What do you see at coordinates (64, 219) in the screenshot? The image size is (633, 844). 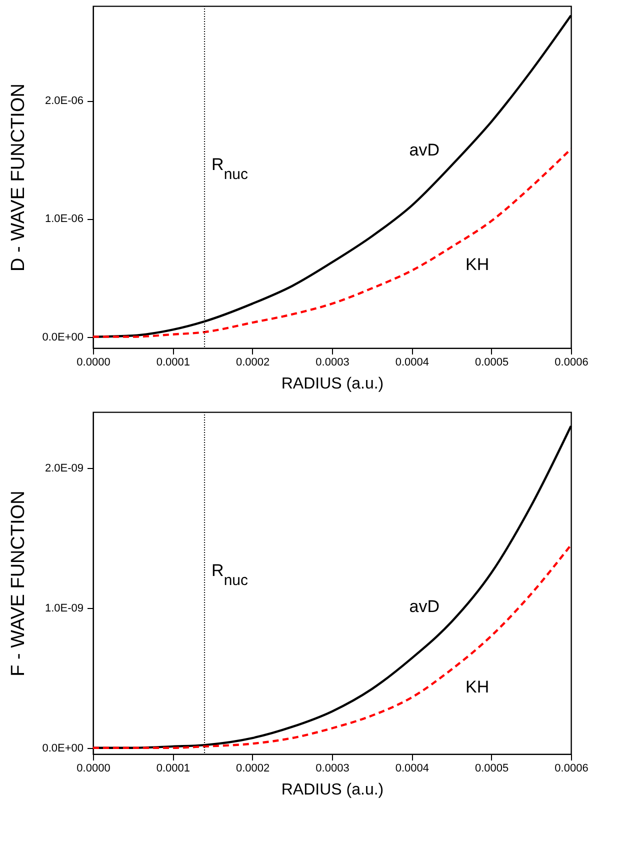 I see `y-tick-label: 1.0E-06` at bounding box center [64, 219].